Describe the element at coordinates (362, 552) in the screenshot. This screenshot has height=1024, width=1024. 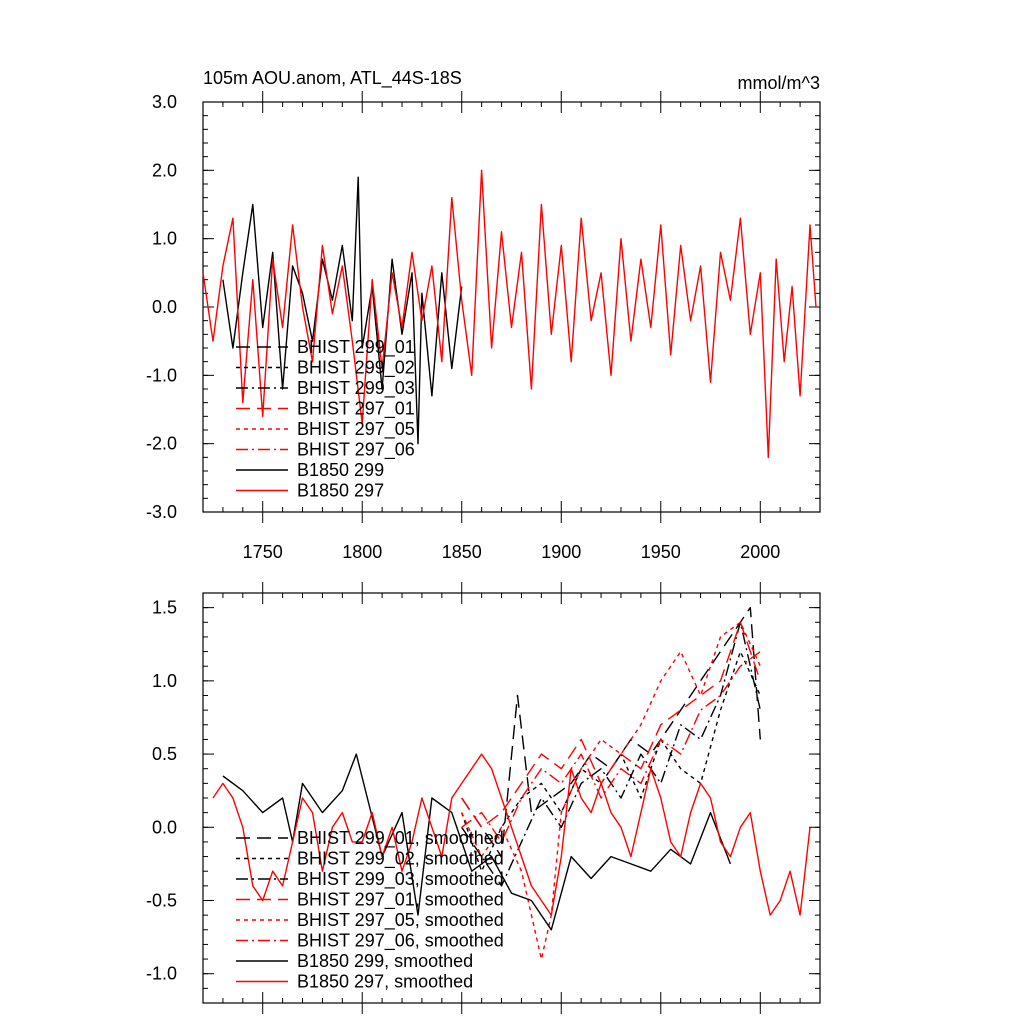
I see `x-tick-label: 1800` at that location.